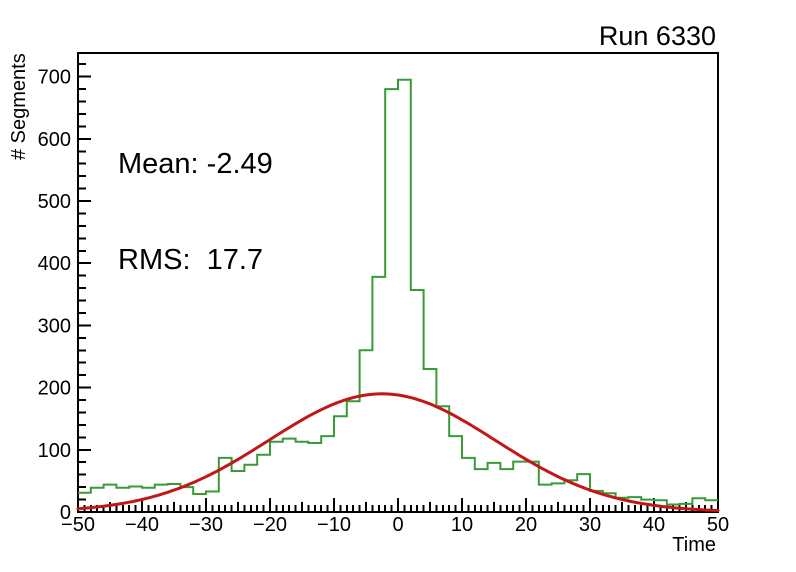 The height and width of the screenshot is (572, 796). What do you see at coordinates (54, 389) in the screenshot?
I see `y-tick-label: 200` at bounding box center [54, 389].